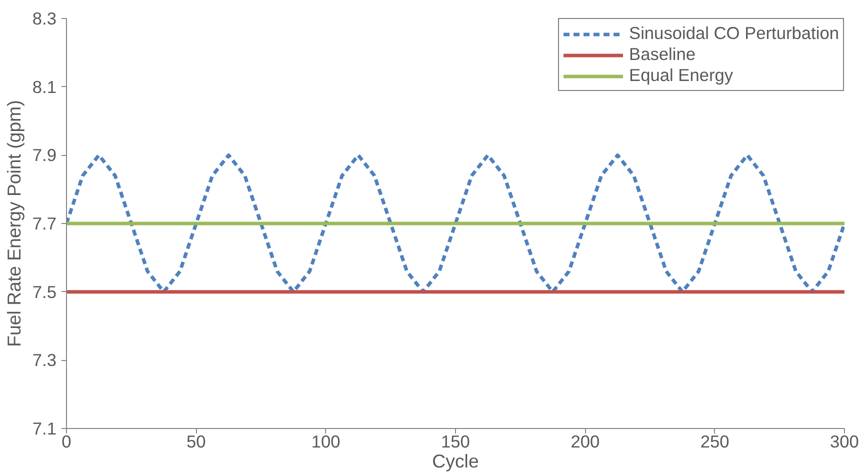 The width and height of the screenshot is (864, 474). Describe the element at coordinates (455, 442) in the screenshot. I see `x-tick-label: 150` at that location.